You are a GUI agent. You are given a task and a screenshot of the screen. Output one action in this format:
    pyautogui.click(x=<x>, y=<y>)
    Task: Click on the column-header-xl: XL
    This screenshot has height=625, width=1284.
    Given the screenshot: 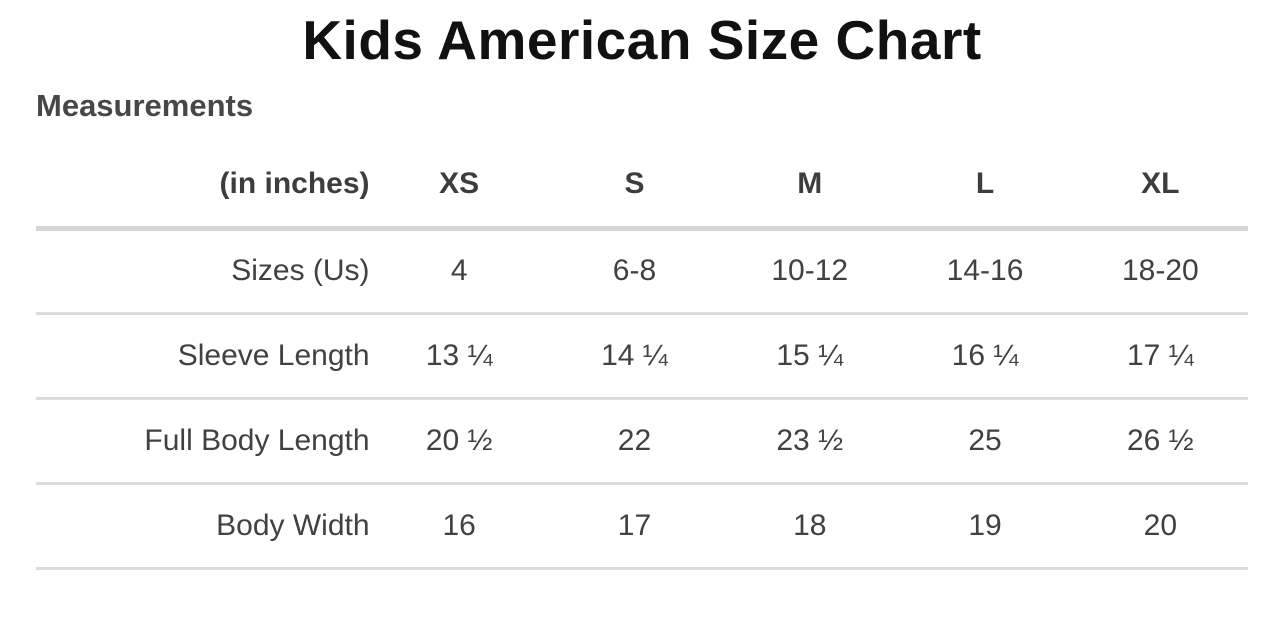 What is the action you would take?
    pyautogui.click(x=1160, y=184)
    